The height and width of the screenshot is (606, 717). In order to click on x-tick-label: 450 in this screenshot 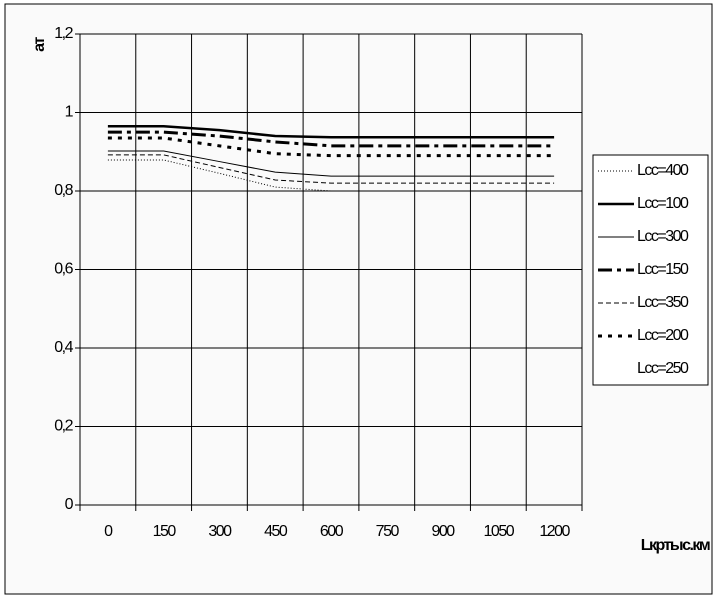, I will do `click(276, 531)`.